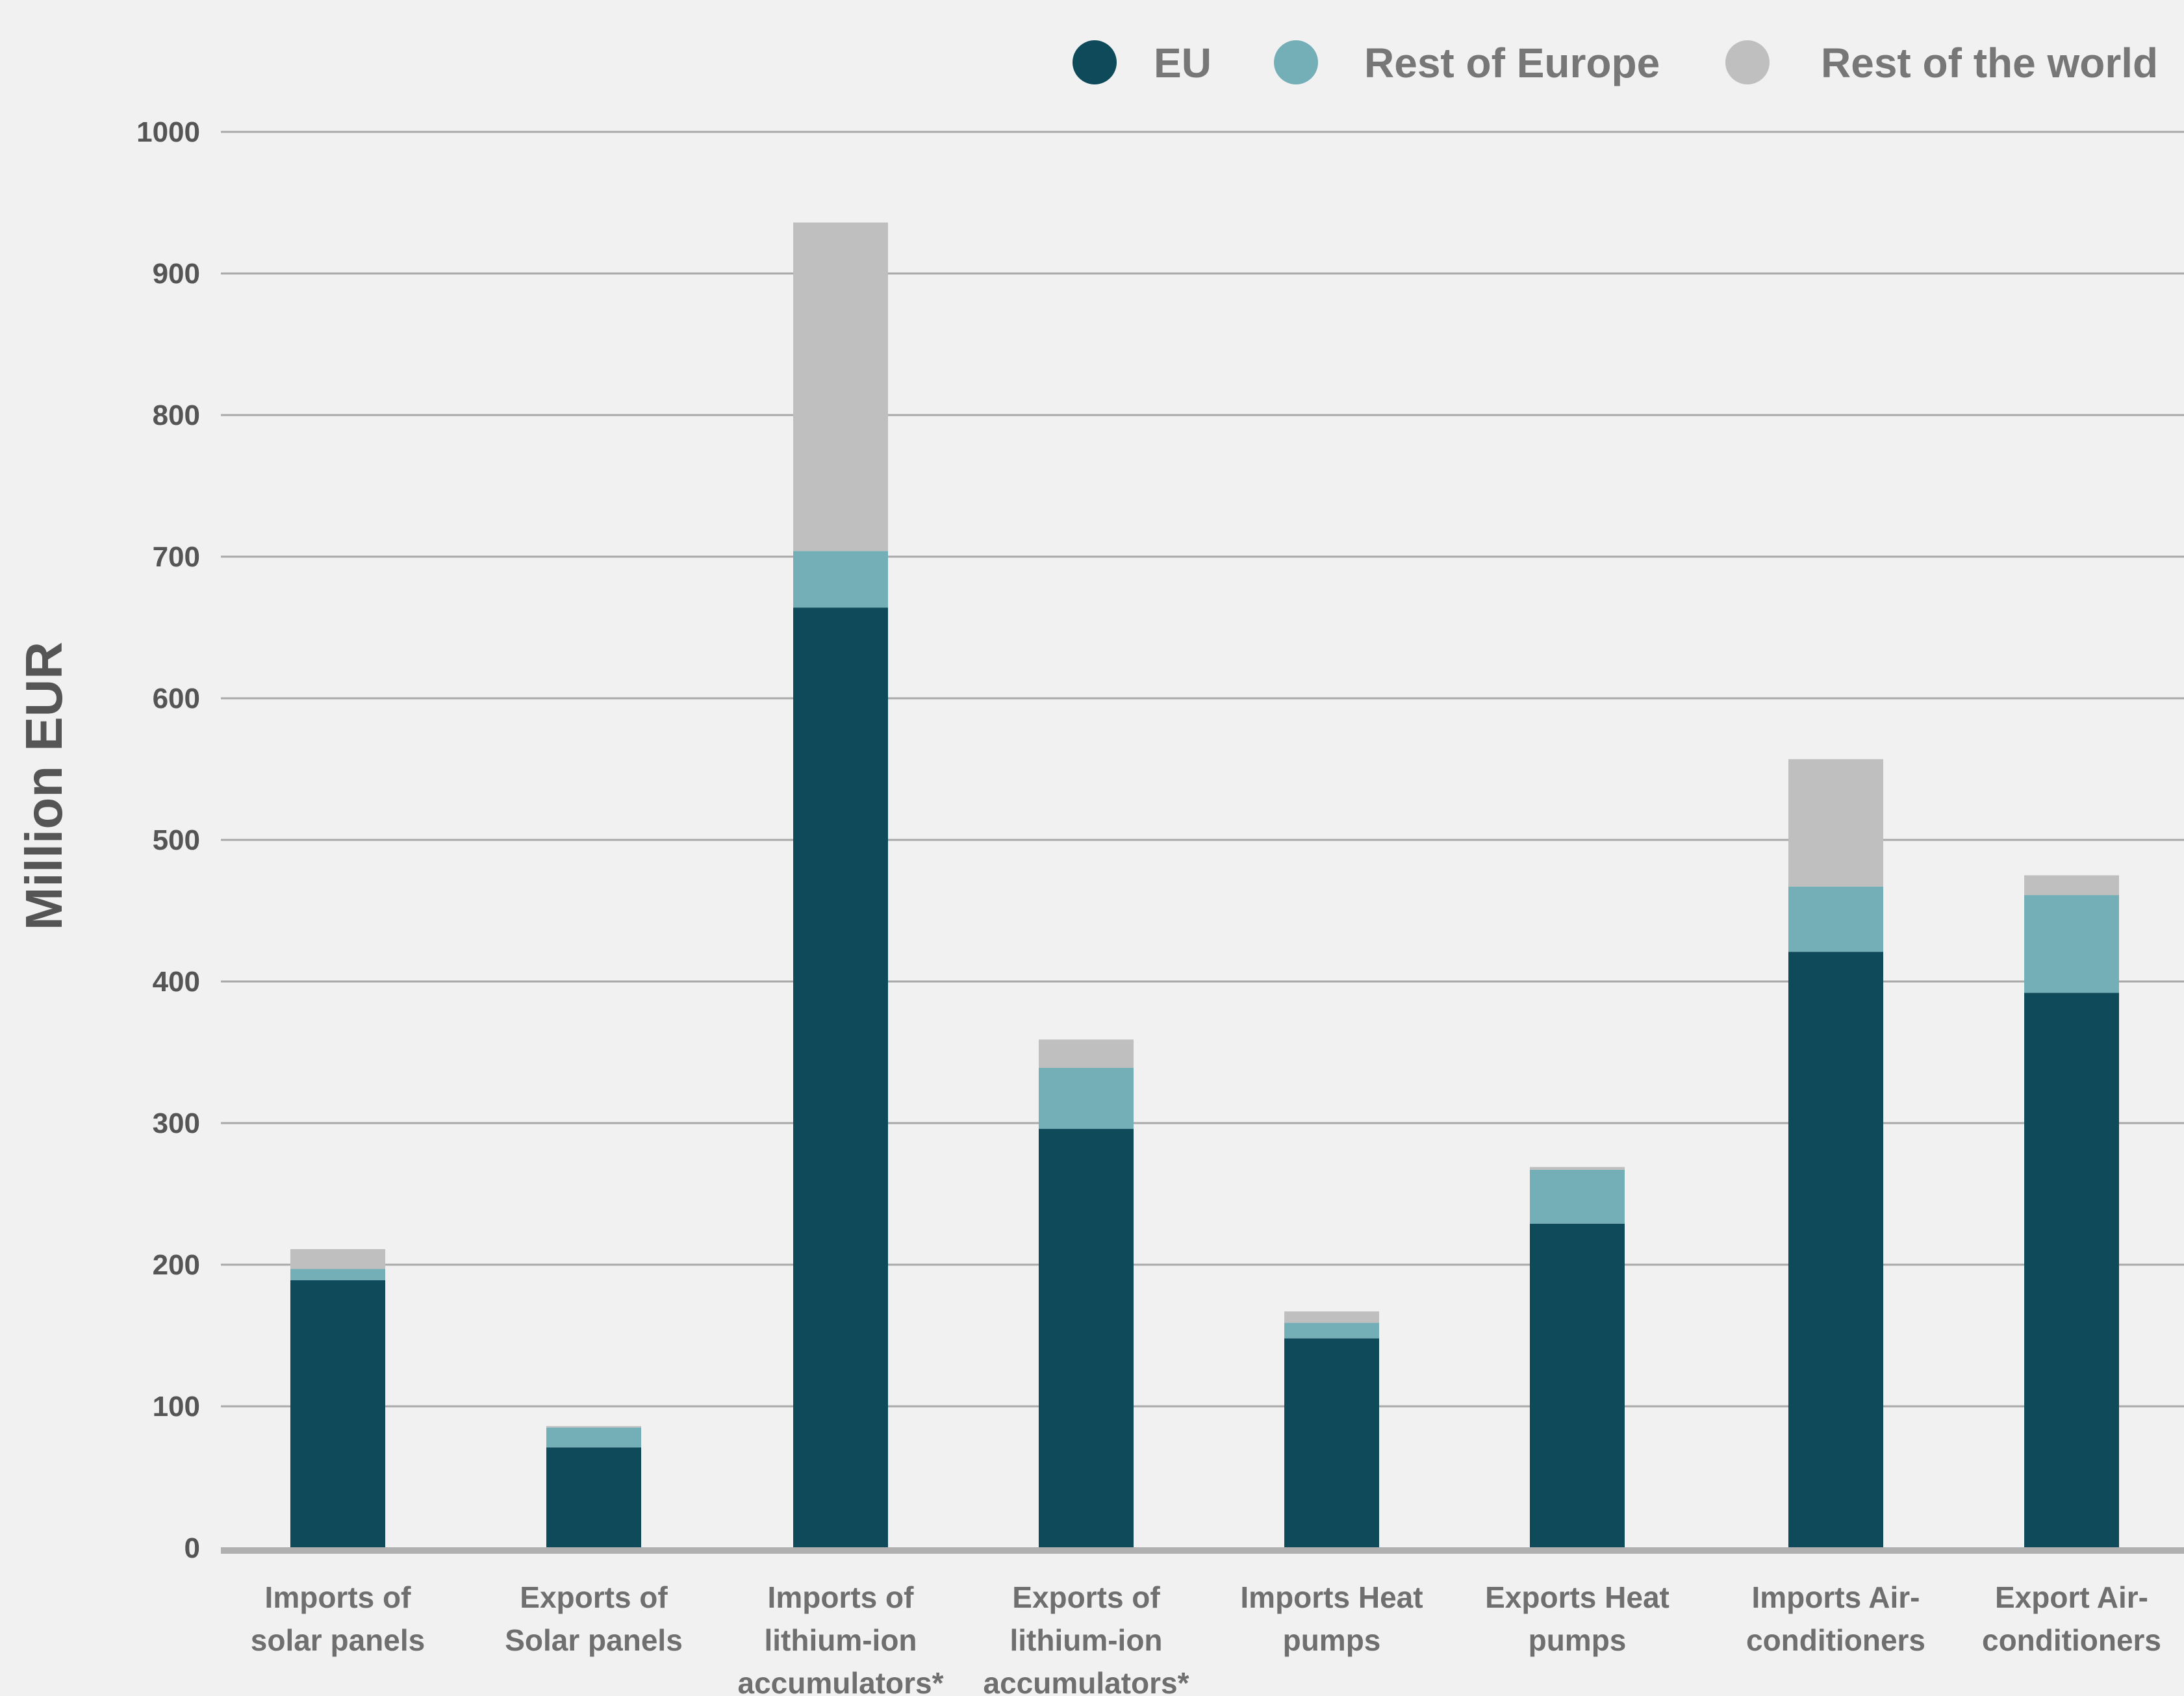 Image resolution: width=2184 pixels, height=1696 pixels. What do you see at coordinates (1835, 1619) in the screenshot?
I see `x-tick-label: Imports Air-conditioners` at bounding box center [1835, 1619].